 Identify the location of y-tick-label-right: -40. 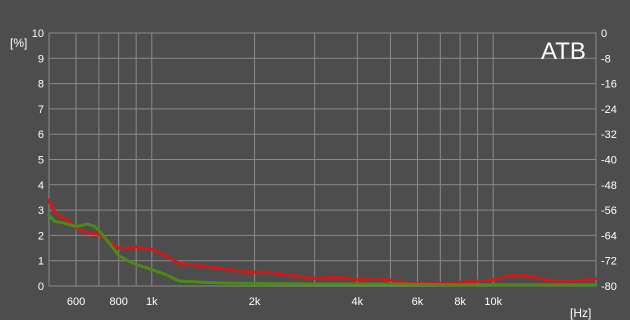
(609, 161).